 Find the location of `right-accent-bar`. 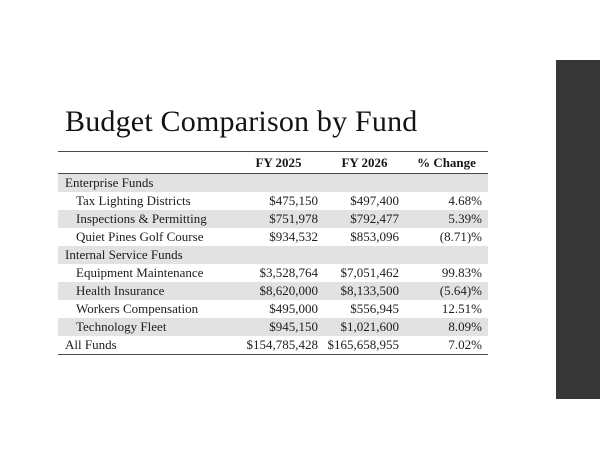

right-accent-bar is located at coordinates (578, 229).